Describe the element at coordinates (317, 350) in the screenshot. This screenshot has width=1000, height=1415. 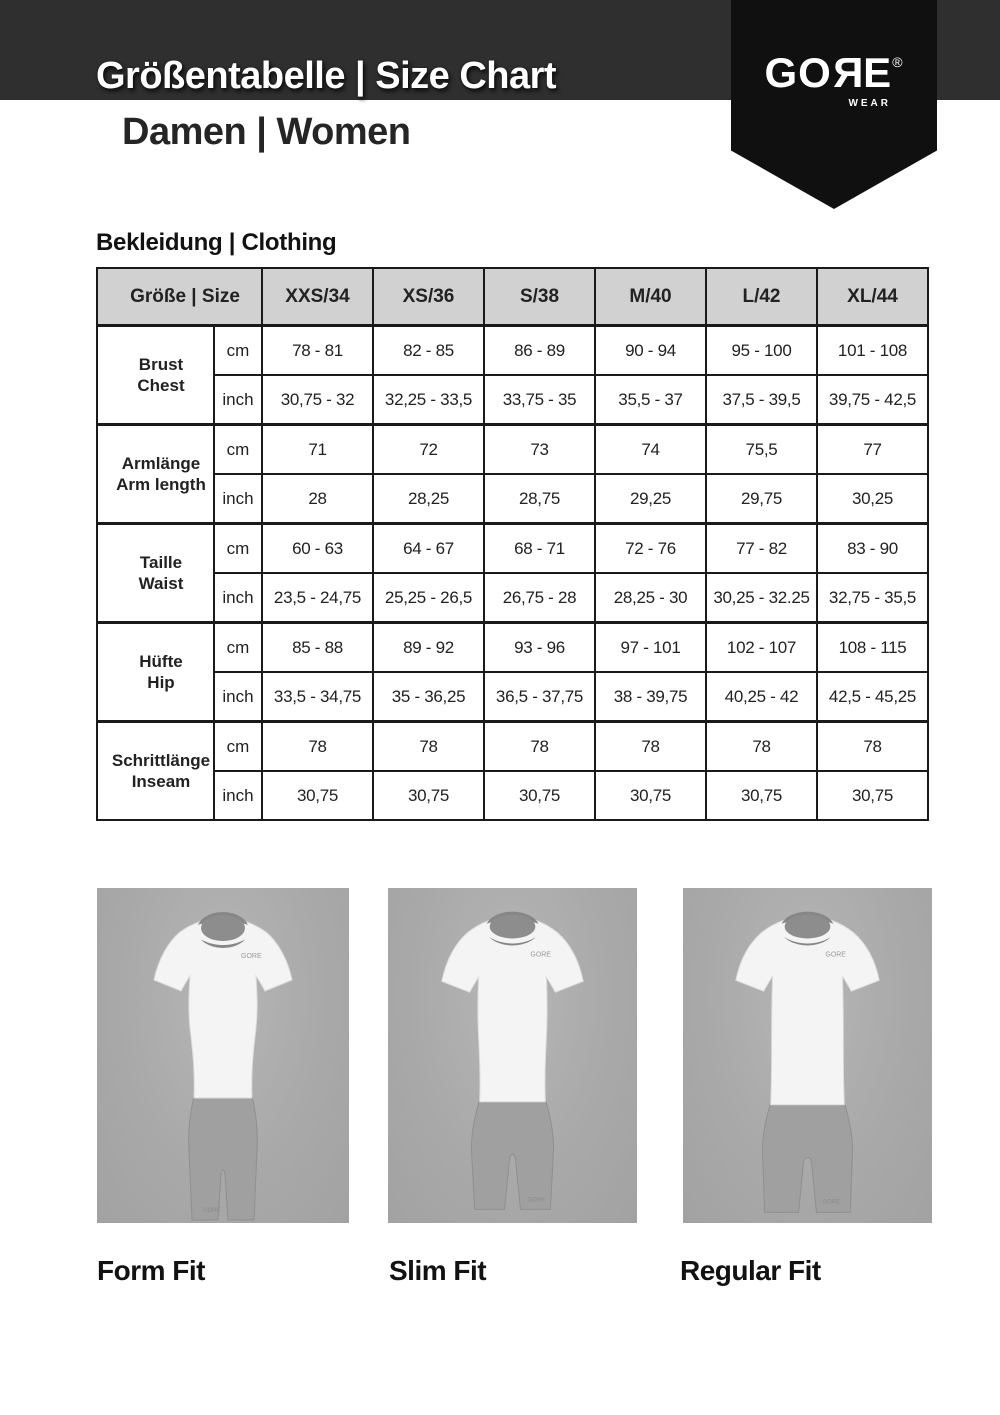
I see `value-cell: 78 - 81` at that location.